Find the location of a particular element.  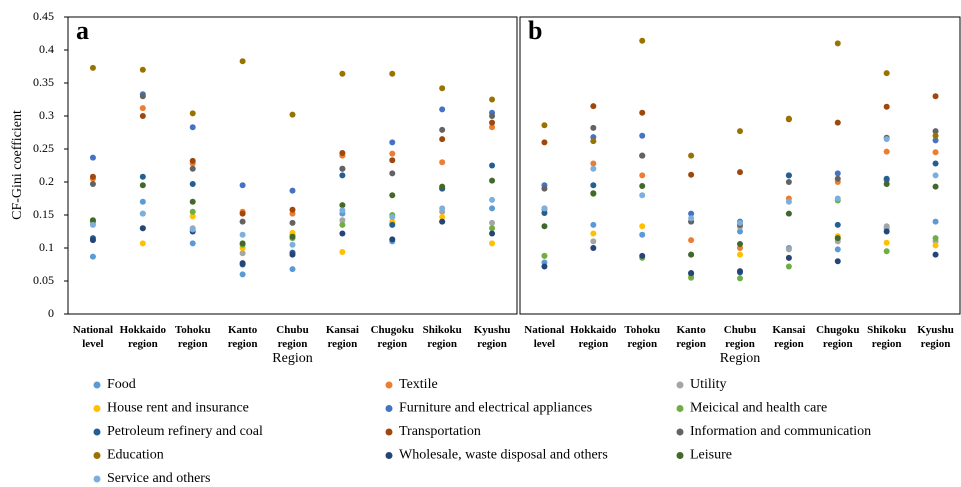

legend-label: Transportation is located at coordinates (440, 431).